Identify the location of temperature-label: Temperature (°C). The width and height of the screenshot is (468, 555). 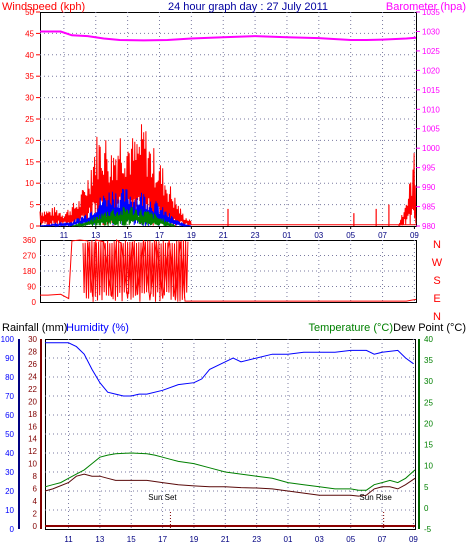
(351, 328).